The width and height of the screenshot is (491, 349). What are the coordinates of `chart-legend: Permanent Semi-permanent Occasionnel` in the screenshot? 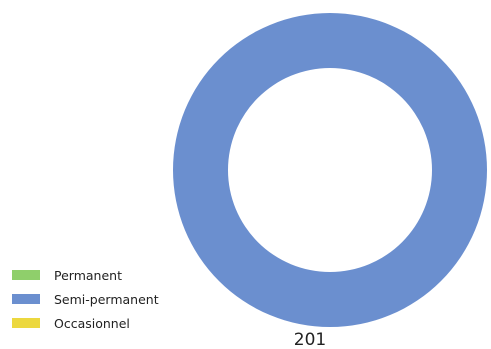 It's located at (85, 299).